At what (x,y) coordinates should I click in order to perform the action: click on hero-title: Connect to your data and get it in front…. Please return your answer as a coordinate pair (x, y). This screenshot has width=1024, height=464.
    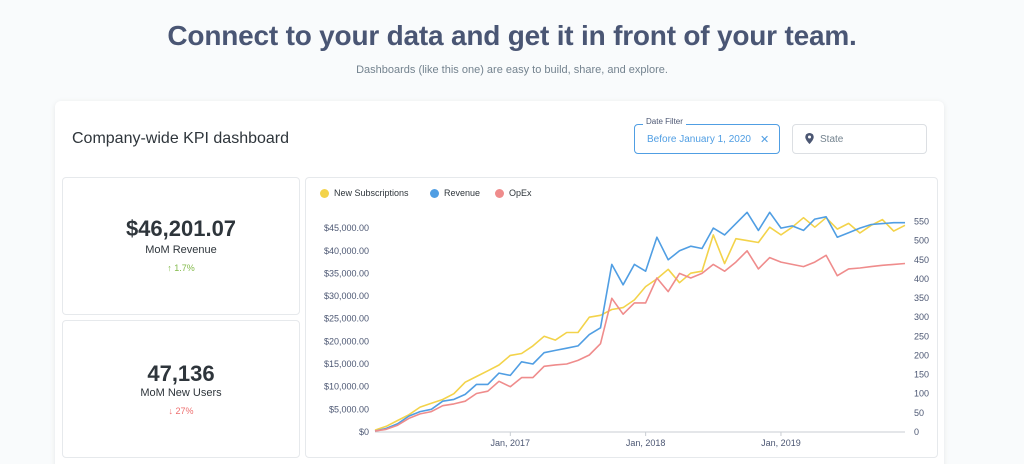
    Looking at the image, I should click on (512, 35).